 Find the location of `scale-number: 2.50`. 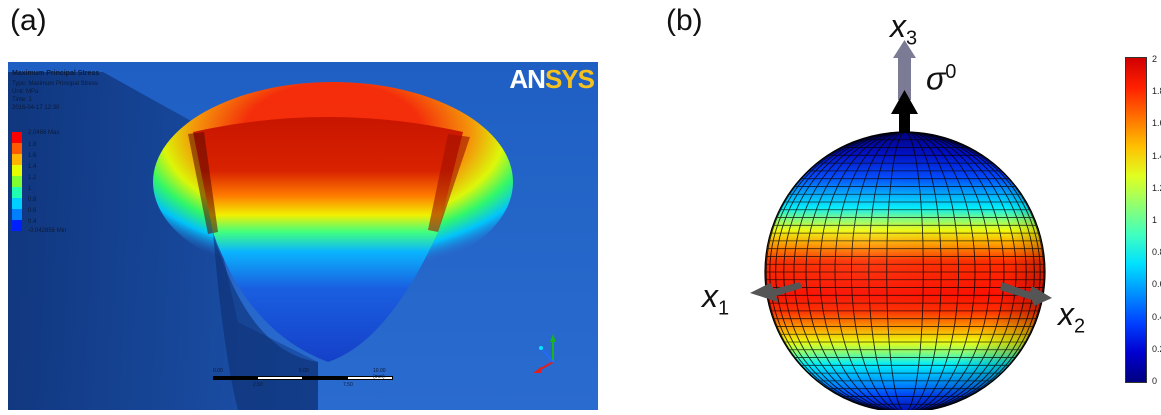

scale-number: 2.50 is located at coordinates (258, 385).